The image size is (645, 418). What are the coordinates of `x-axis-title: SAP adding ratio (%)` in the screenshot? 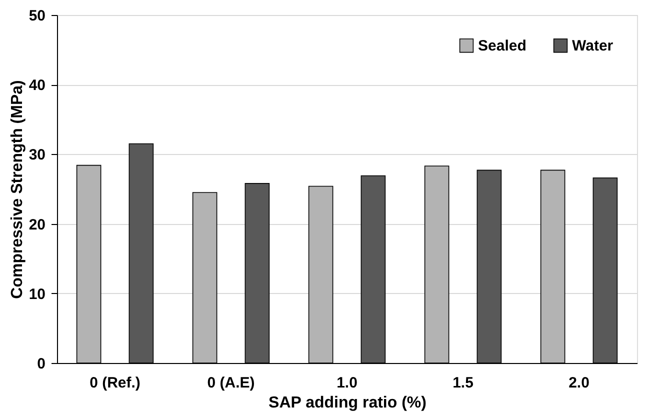 It's located at (347, 403).